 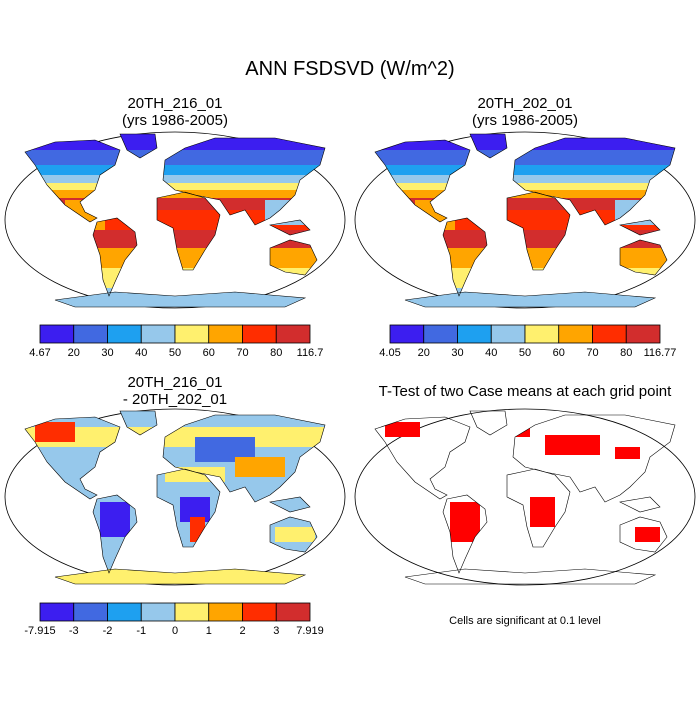 What do you see at coordinates (242, 631) in the screenshot?
I see `colorbar-label: 2` at bounding box center [242, 631].